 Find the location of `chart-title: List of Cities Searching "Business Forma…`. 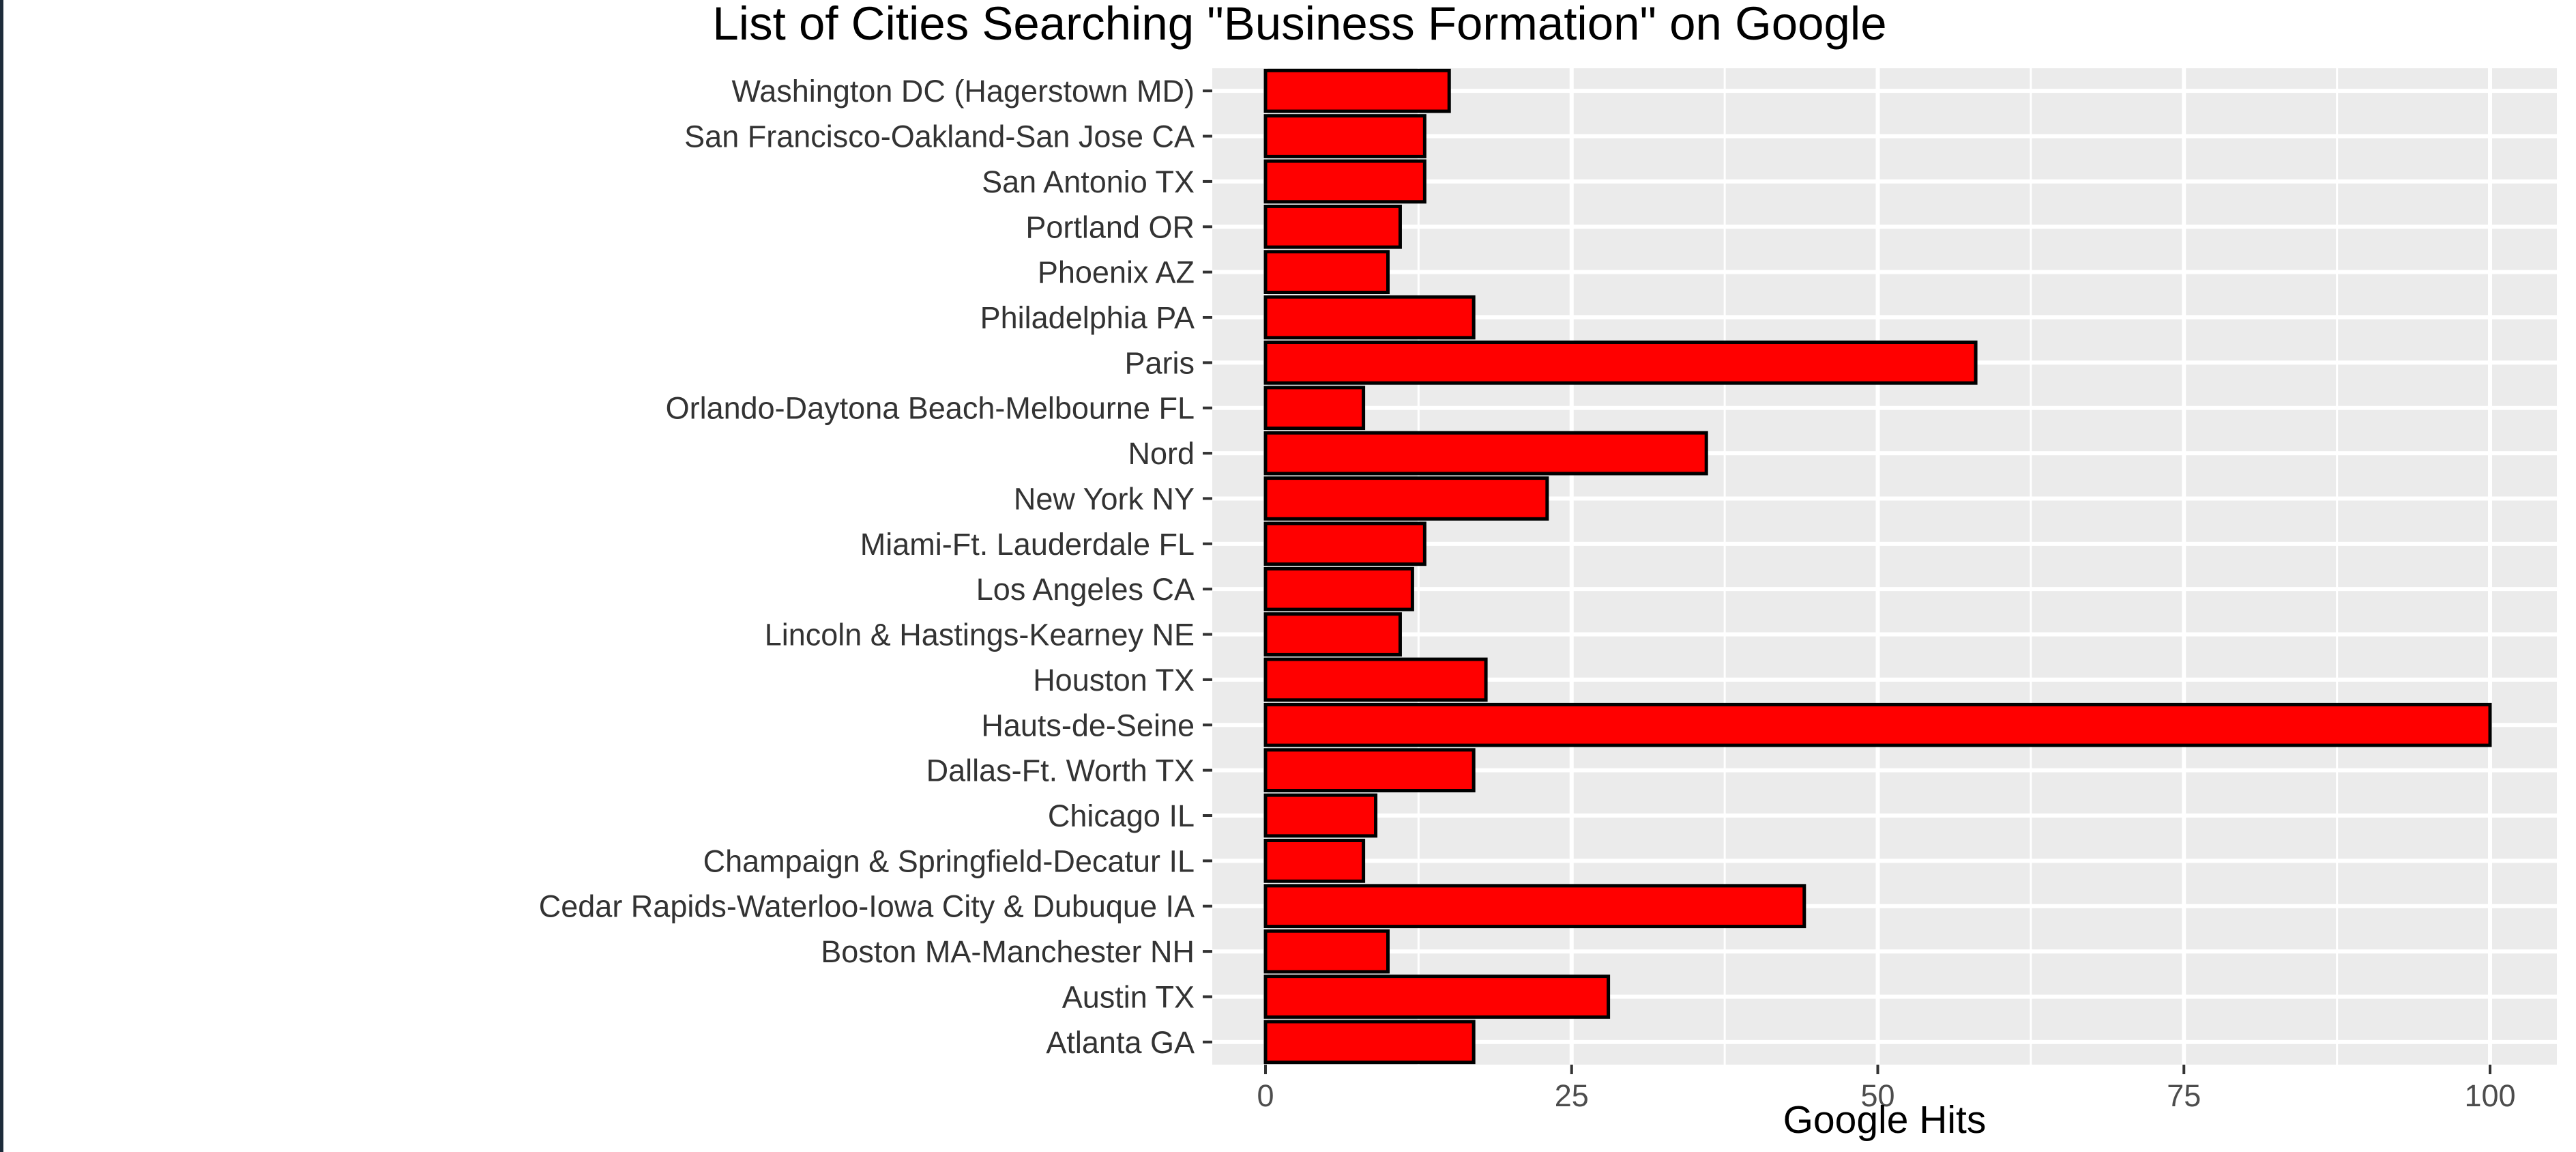

chart-title: List of Cities Searching "Business Forma… is located at coordinates (1299, 25).